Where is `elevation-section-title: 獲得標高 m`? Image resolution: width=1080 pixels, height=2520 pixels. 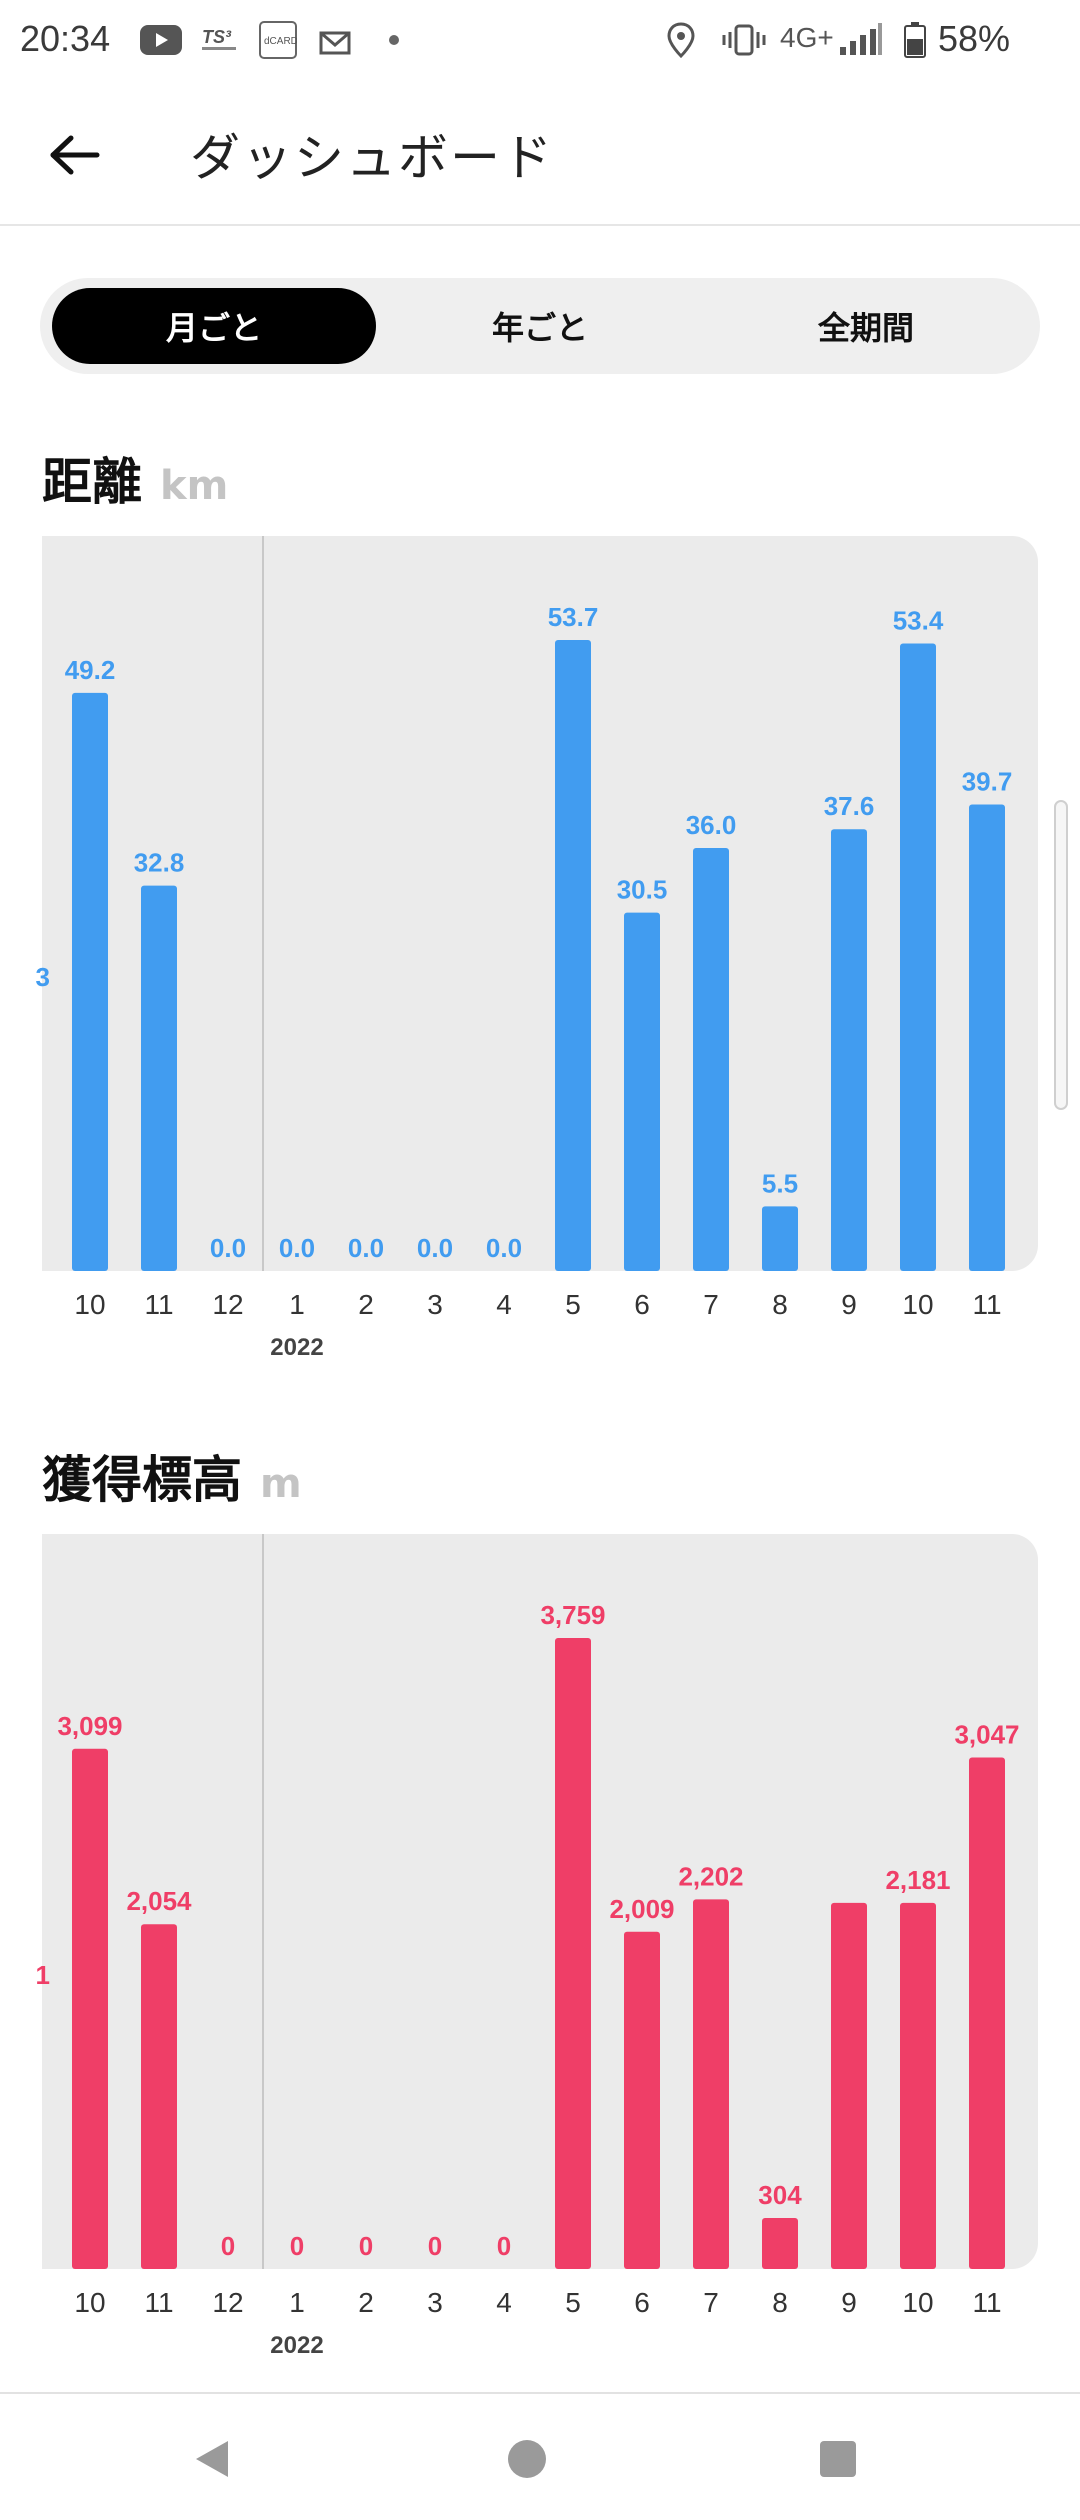
elevation-section-title: 獲得標高 m is located at coordinates (172, 1476).